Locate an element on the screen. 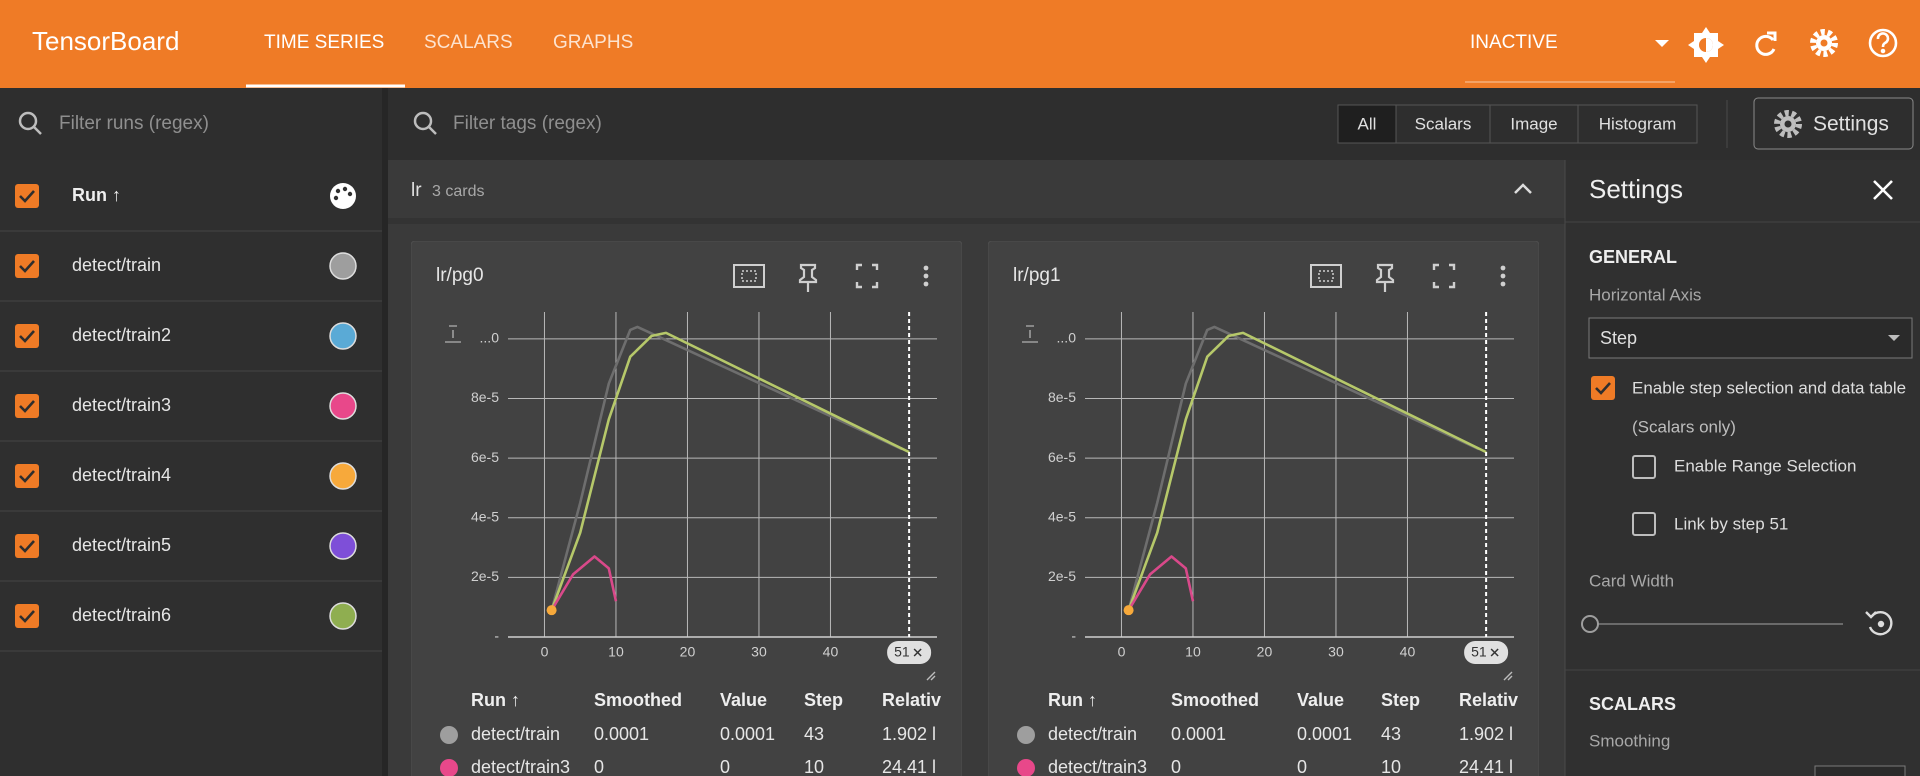 This screenshot has height=776, width=1920. filter-tags-input: Filter tags (regex) is located at coordinates (527, 123).